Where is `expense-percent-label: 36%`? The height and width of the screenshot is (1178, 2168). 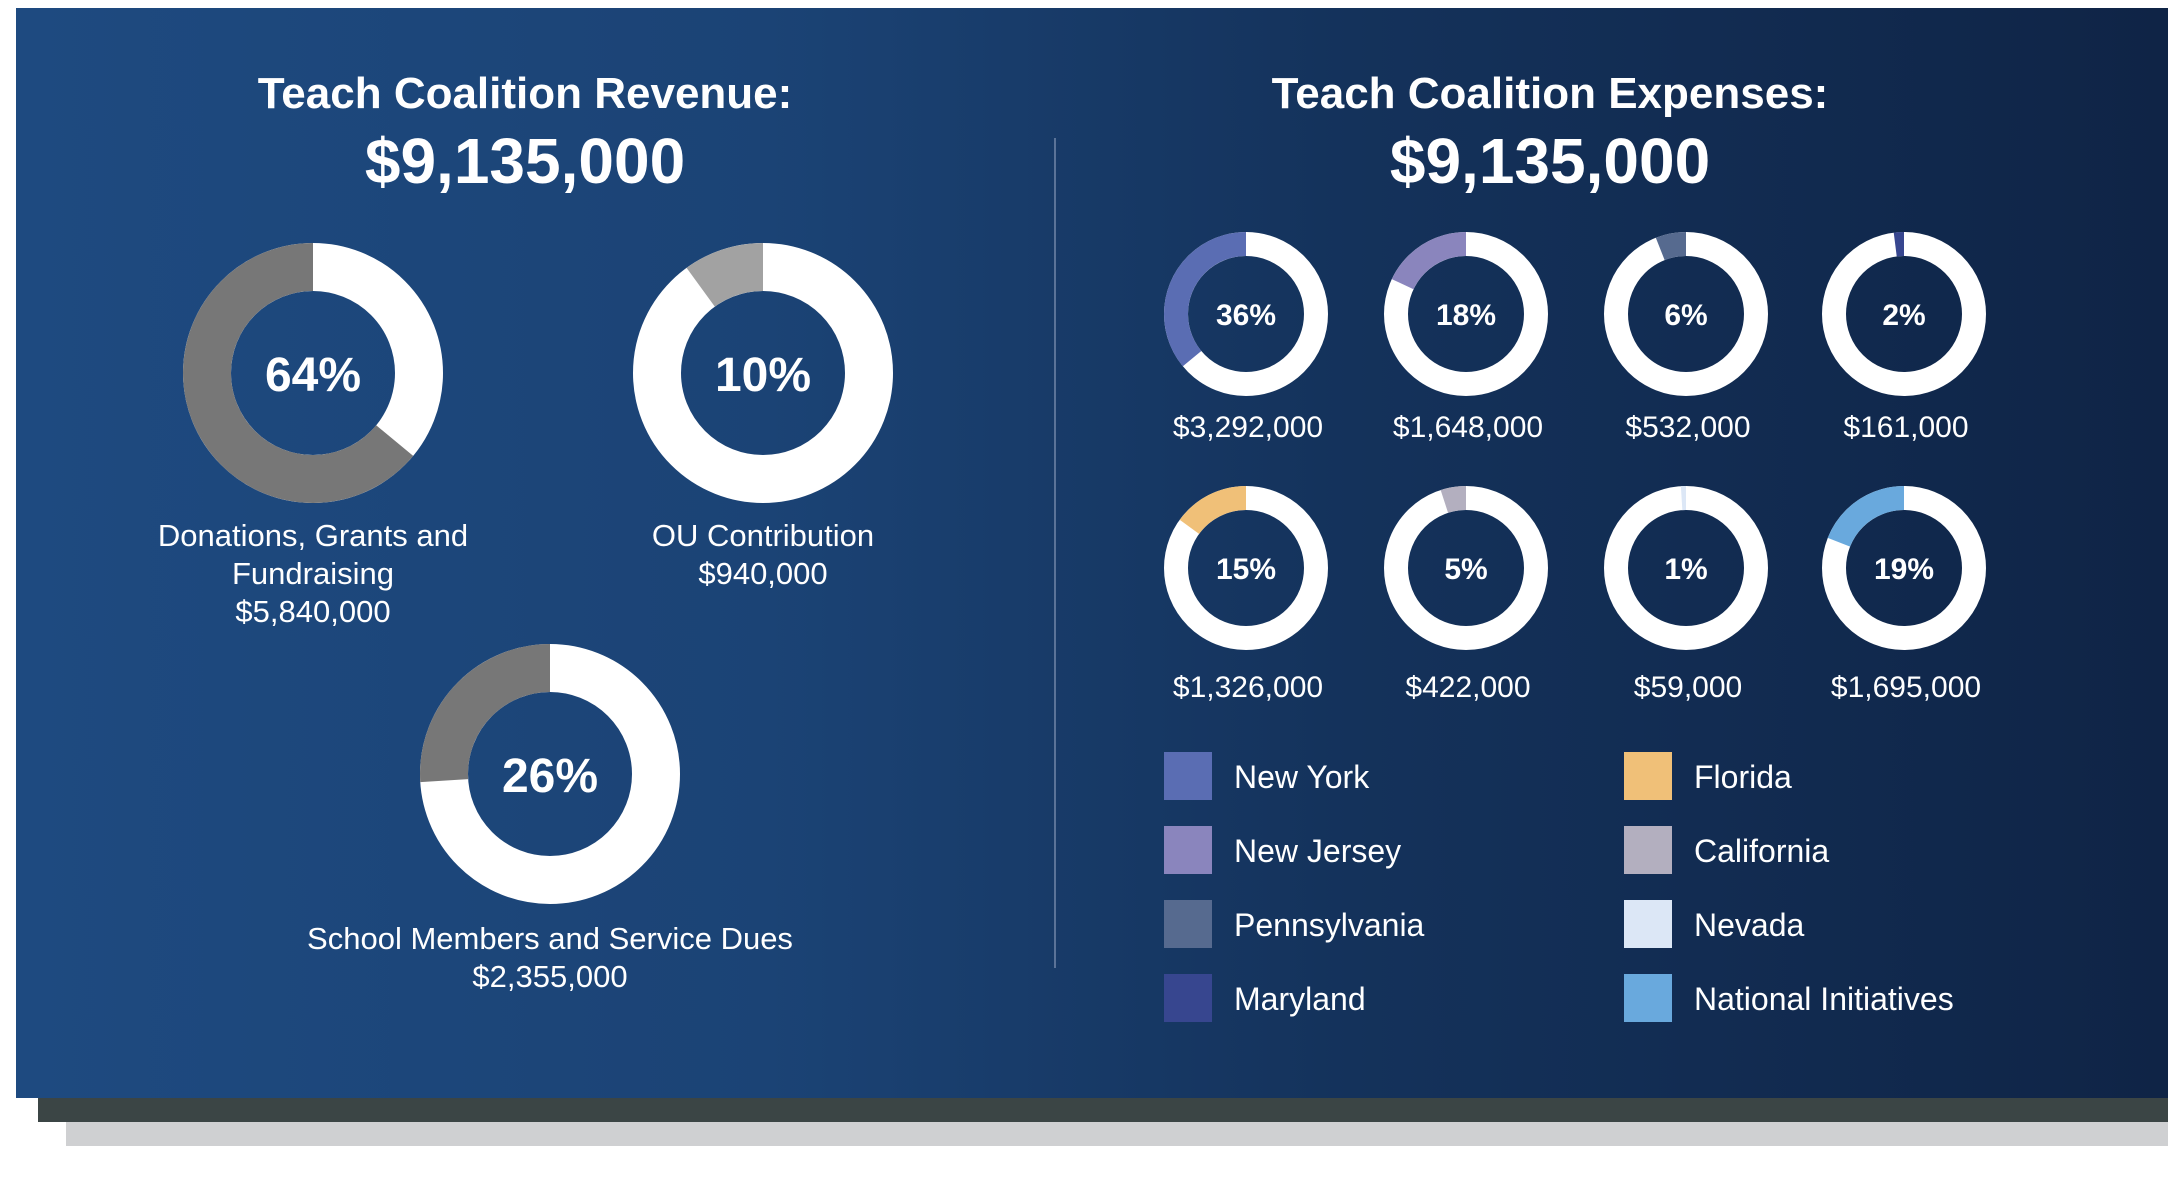
expense-percent-label: 36% is located at coordinates (1246, 315).